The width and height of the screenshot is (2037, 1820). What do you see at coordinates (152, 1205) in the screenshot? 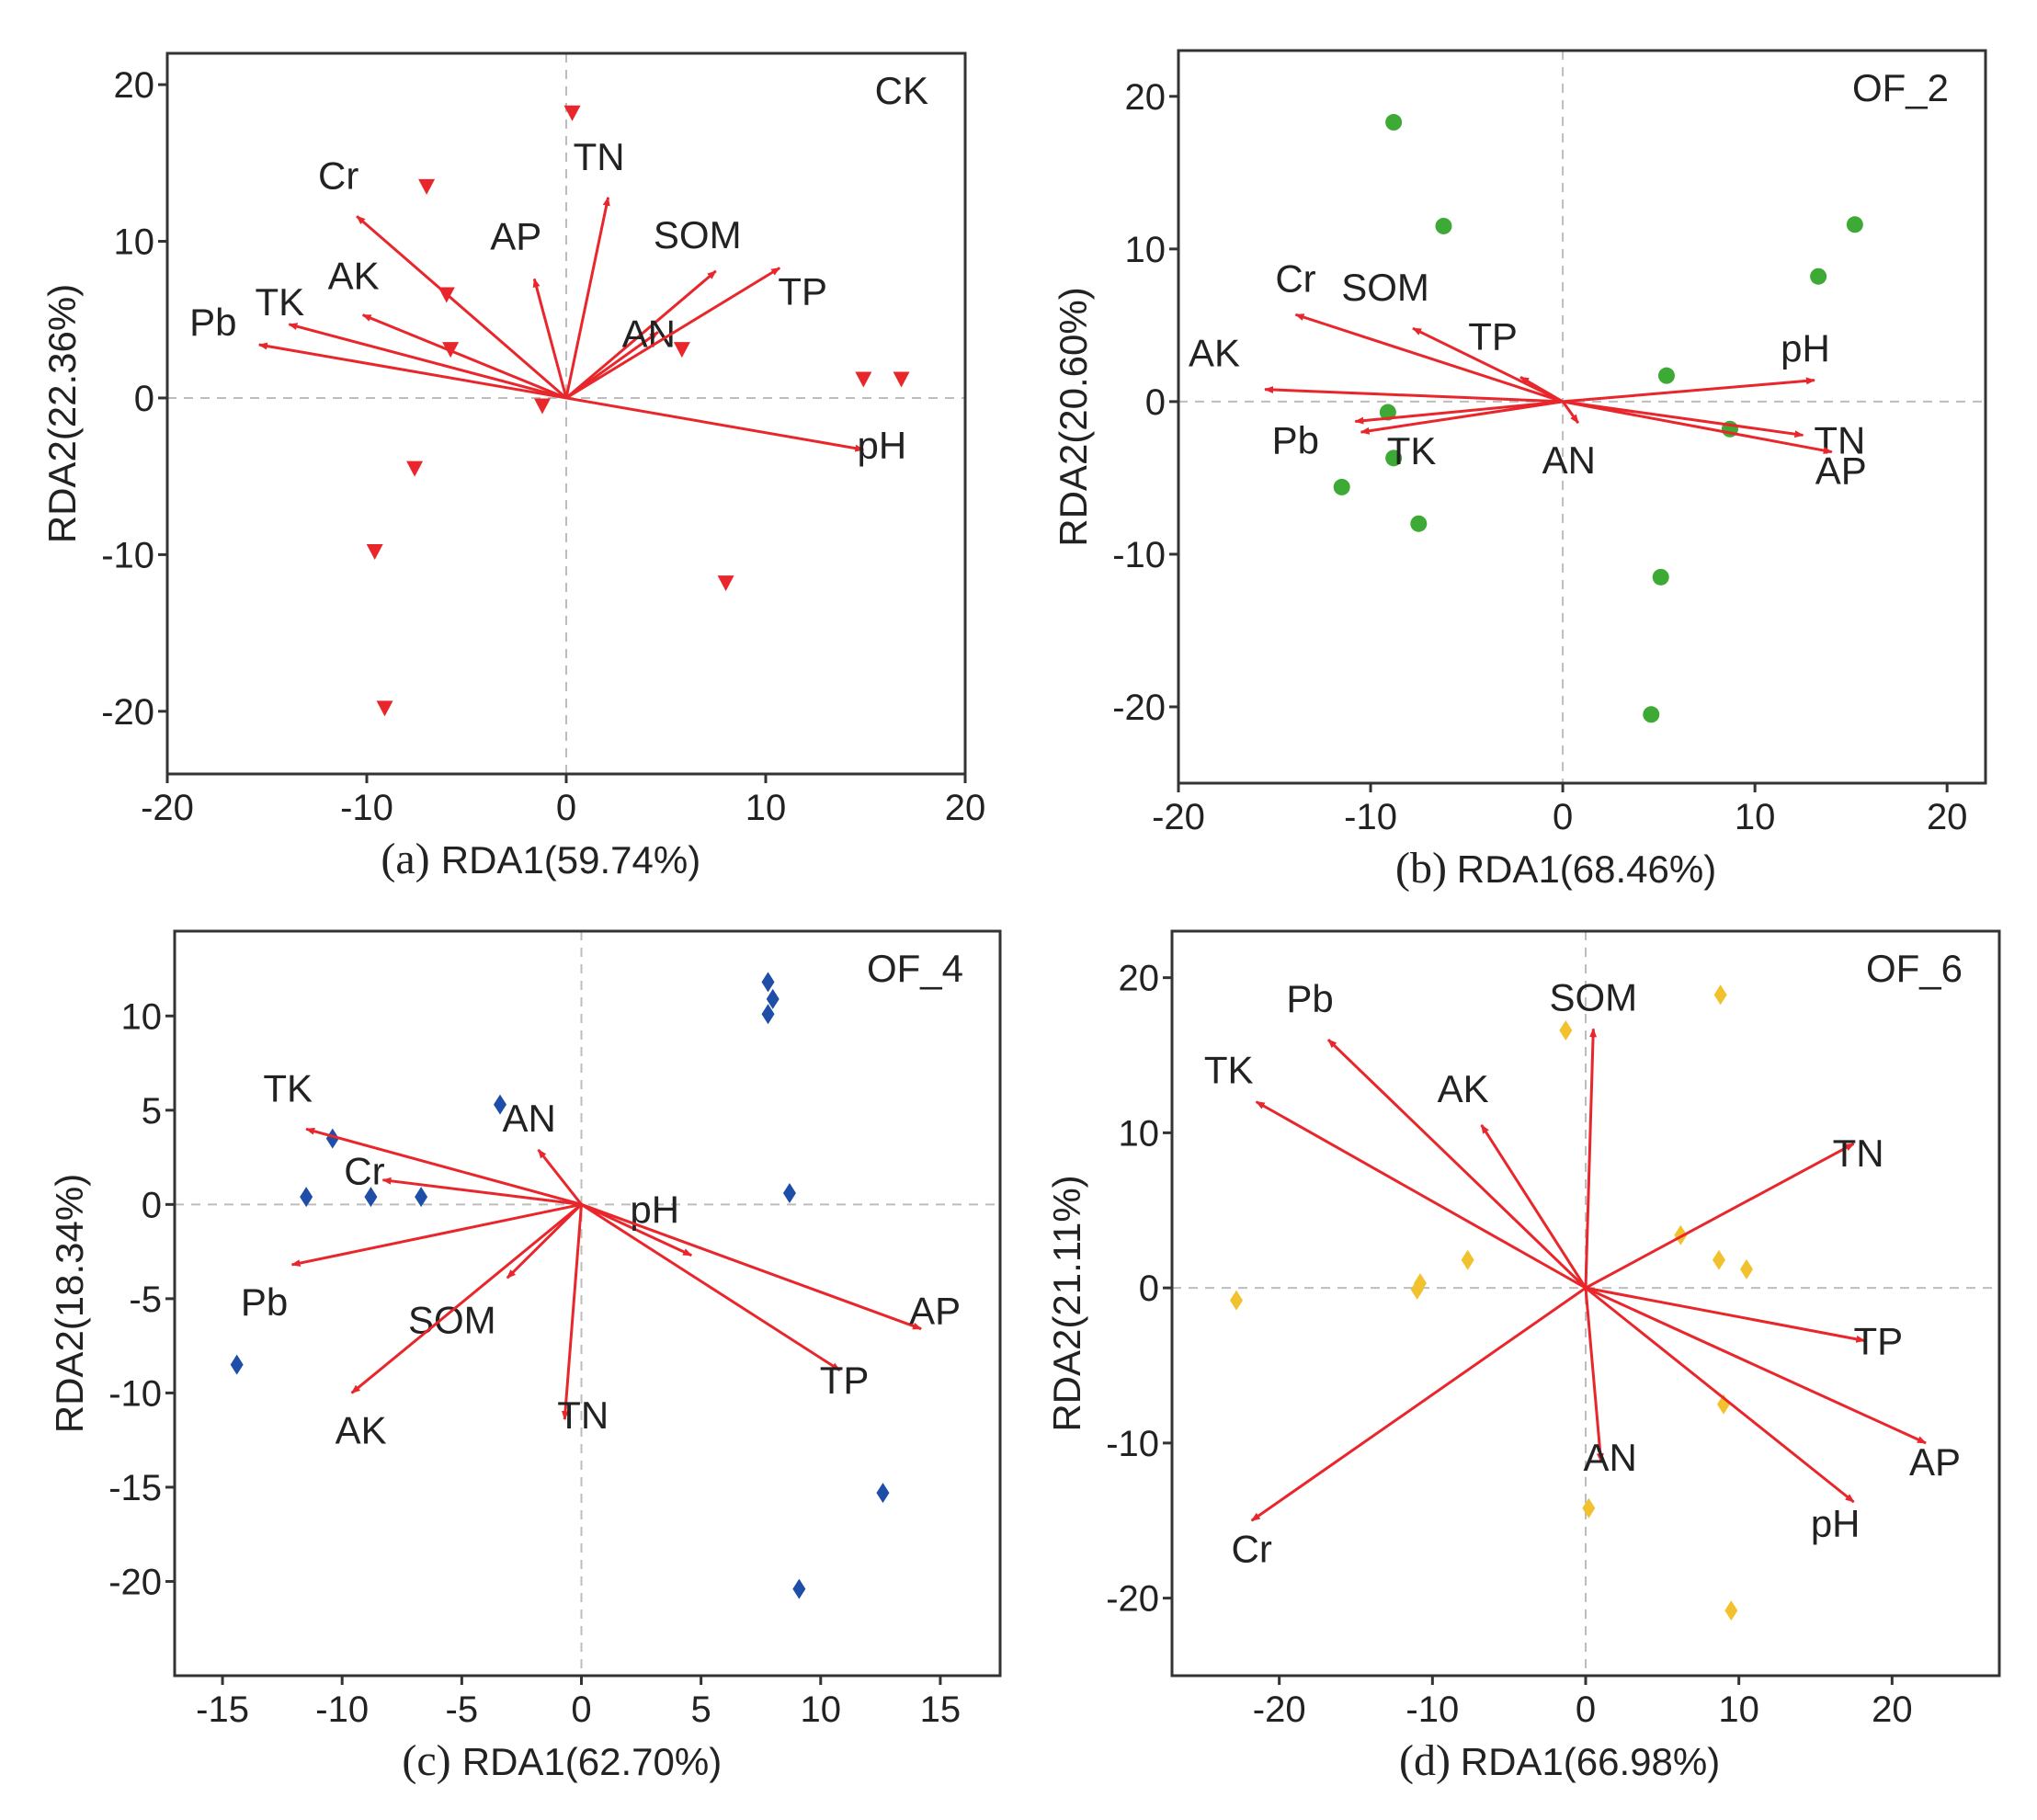
I see `y-tick-label: 0` at bounding box center [152, 1205].